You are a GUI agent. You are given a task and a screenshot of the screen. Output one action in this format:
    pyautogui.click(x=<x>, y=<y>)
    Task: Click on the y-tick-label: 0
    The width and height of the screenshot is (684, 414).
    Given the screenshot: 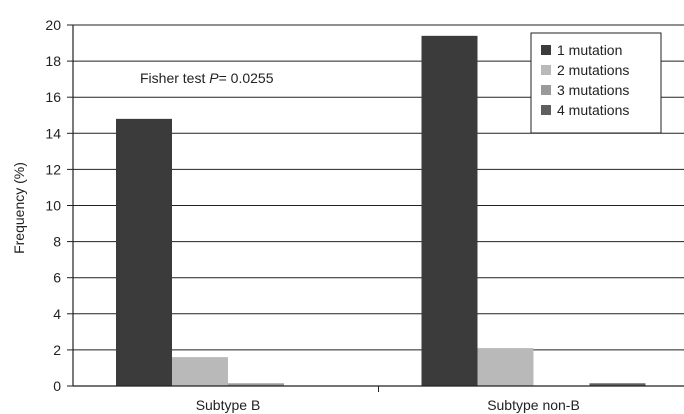 What is the action you would take?
    pyautogui.click(x=57, y=386)
    